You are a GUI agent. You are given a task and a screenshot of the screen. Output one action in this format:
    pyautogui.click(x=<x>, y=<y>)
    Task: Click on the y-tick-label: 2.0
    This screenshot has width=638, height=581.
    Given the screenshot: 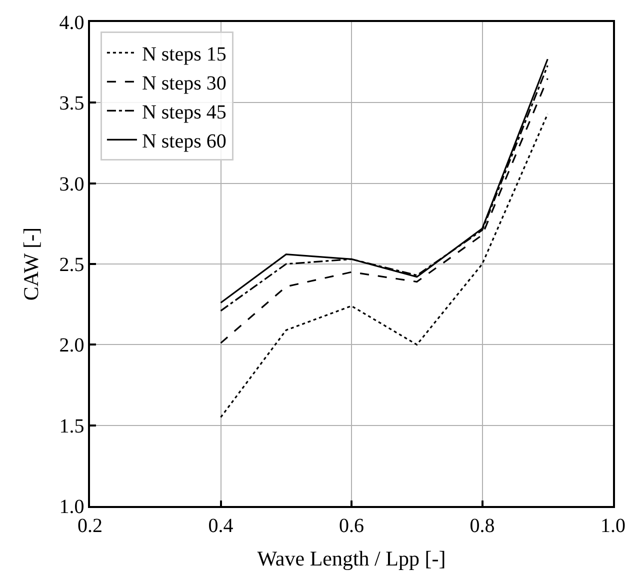 What is the action you would take?
    pyautogui.click(x=71, y=345)
    